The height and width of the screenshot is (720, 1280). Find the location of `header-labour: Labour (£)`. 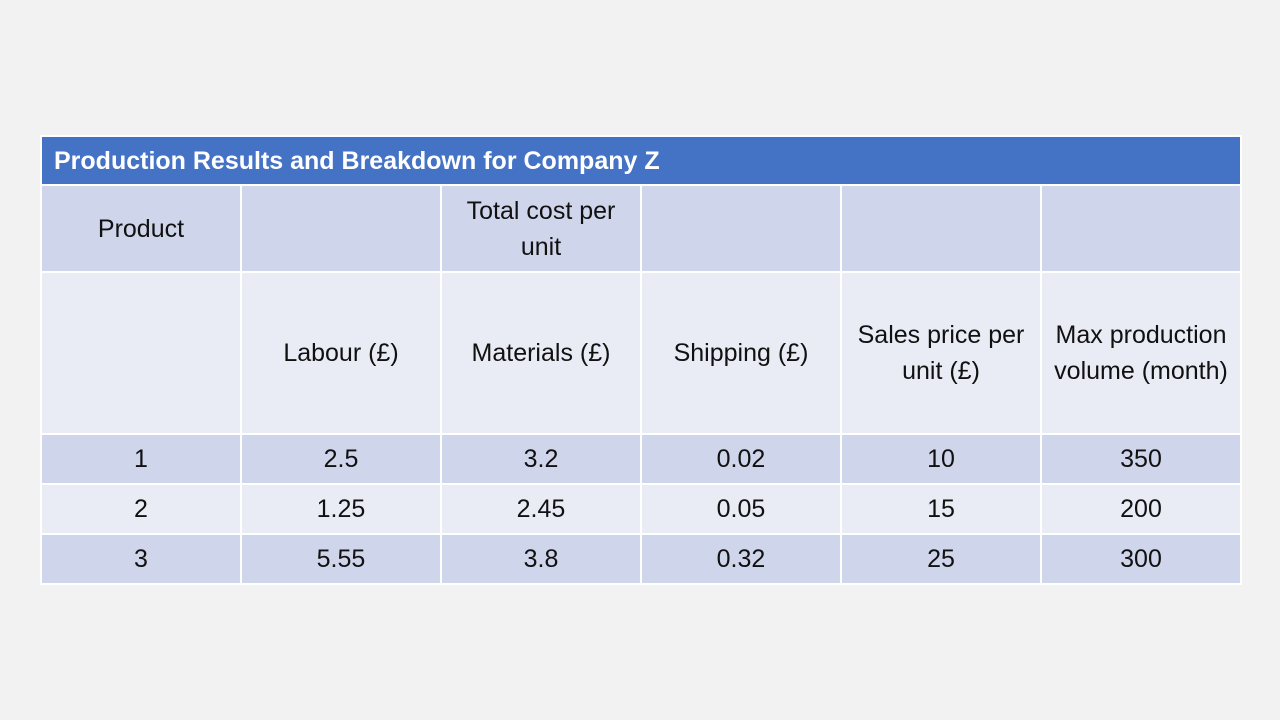

header-labour: Labour (£) is located at coordinates (341, 353).